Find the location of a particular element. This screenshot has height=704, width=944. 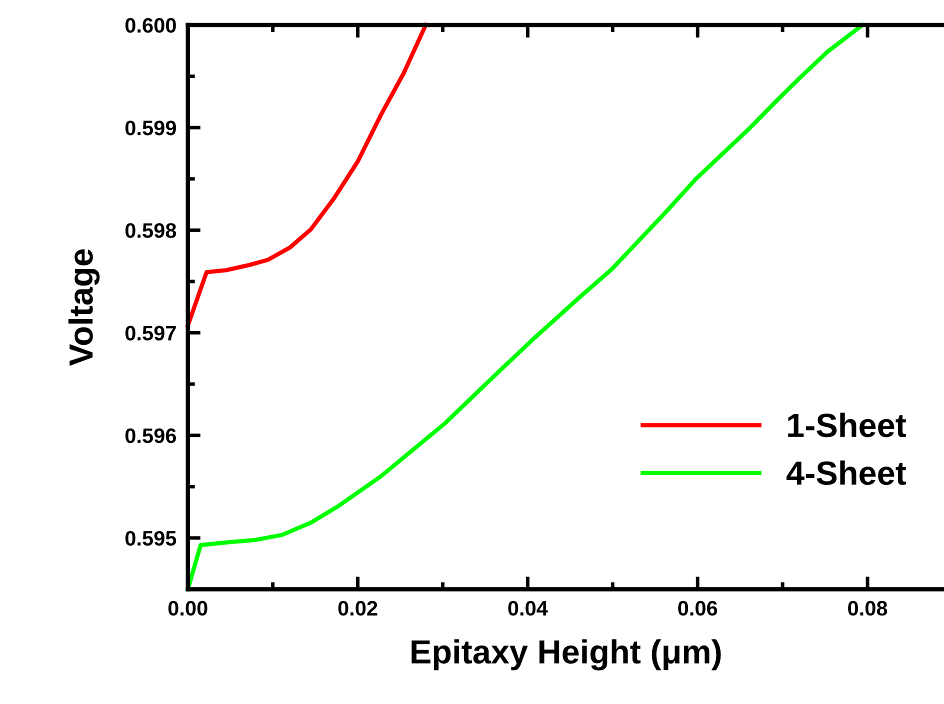

y-tick-label: 0.600 is located at coordinates (150, 25).